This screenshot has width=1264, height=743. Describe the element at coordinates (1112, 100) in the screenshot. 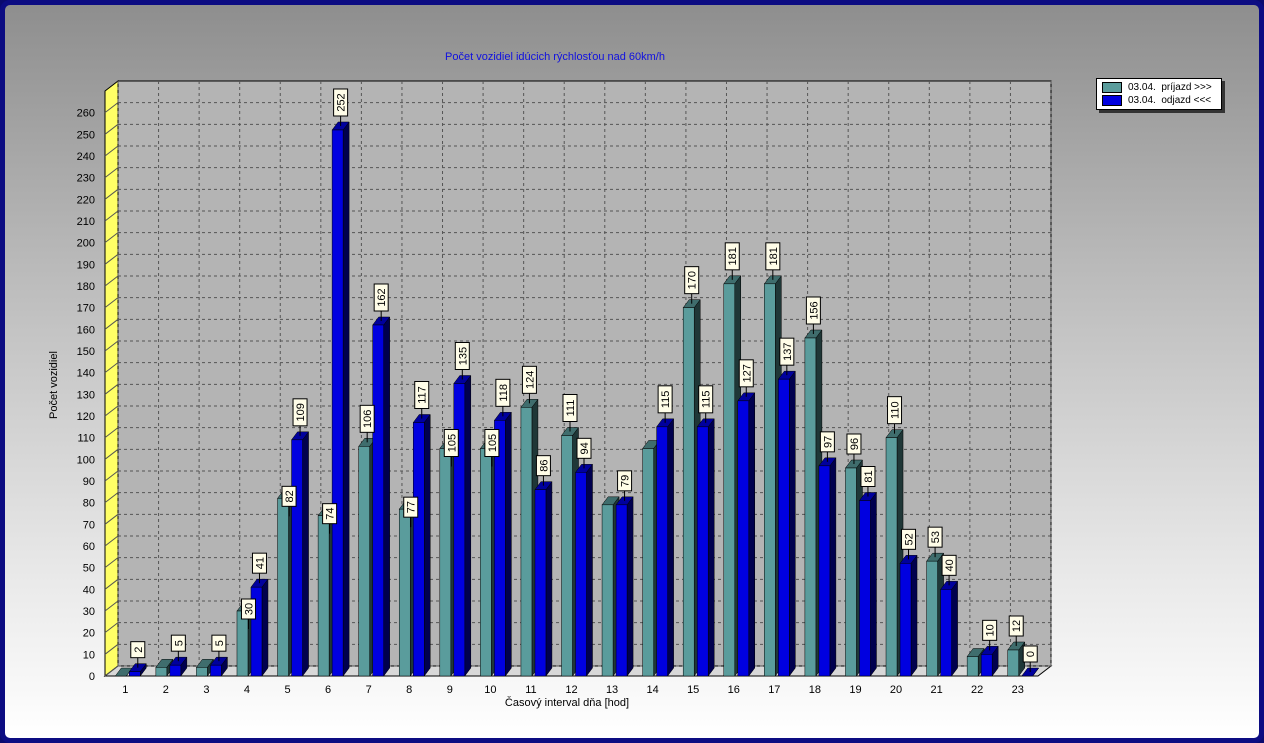

I see `legend-swatch-odjazd` at that location.